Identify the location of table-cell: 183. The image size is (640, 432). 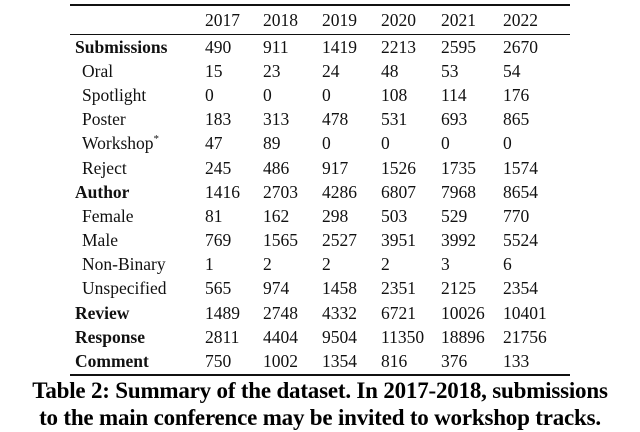
(218, 119).